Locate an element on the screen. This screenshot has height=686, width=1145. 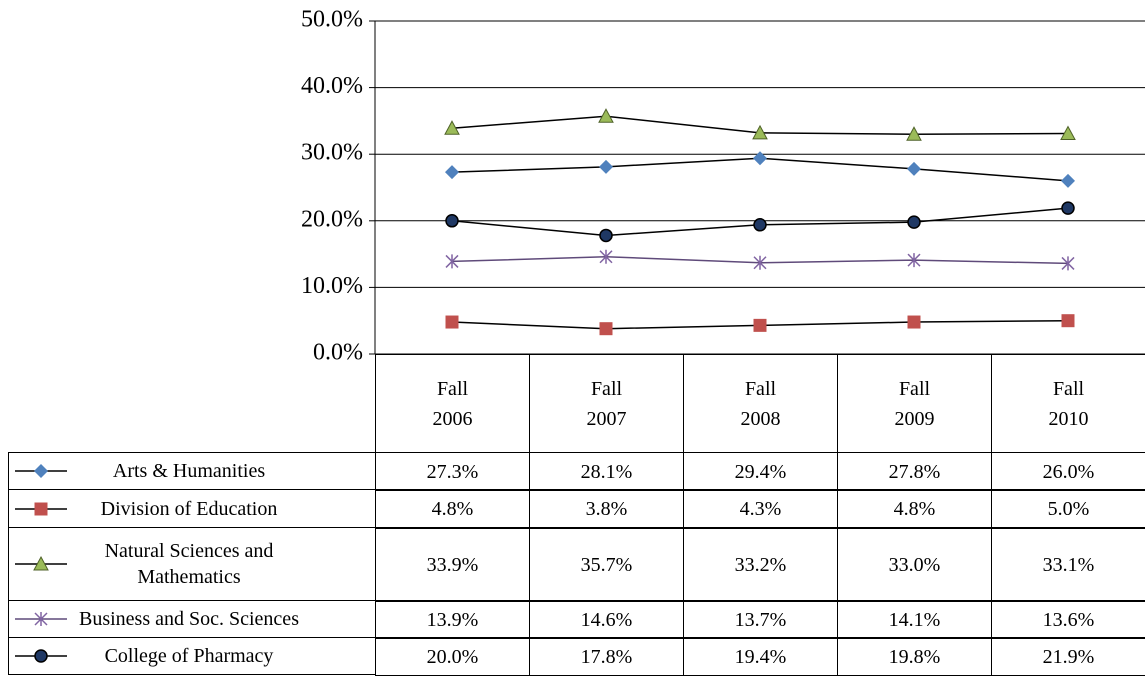
value-cell: 19.4% is located at coordinates (760, 656).